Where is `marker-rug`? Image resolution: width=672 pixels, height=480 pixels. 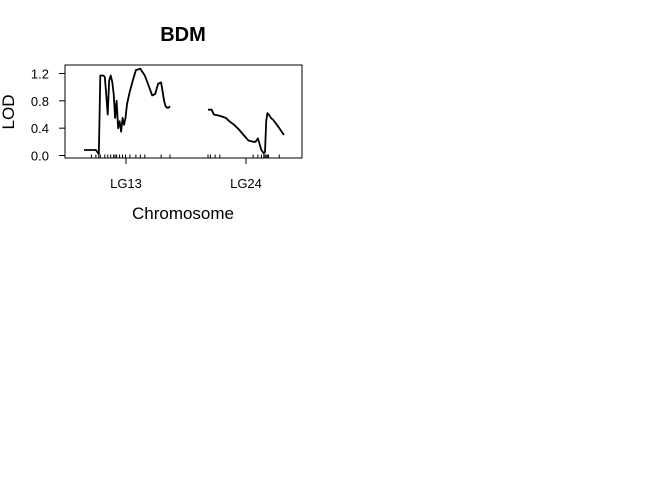 marker-rug is located at coordinates (185, 156).